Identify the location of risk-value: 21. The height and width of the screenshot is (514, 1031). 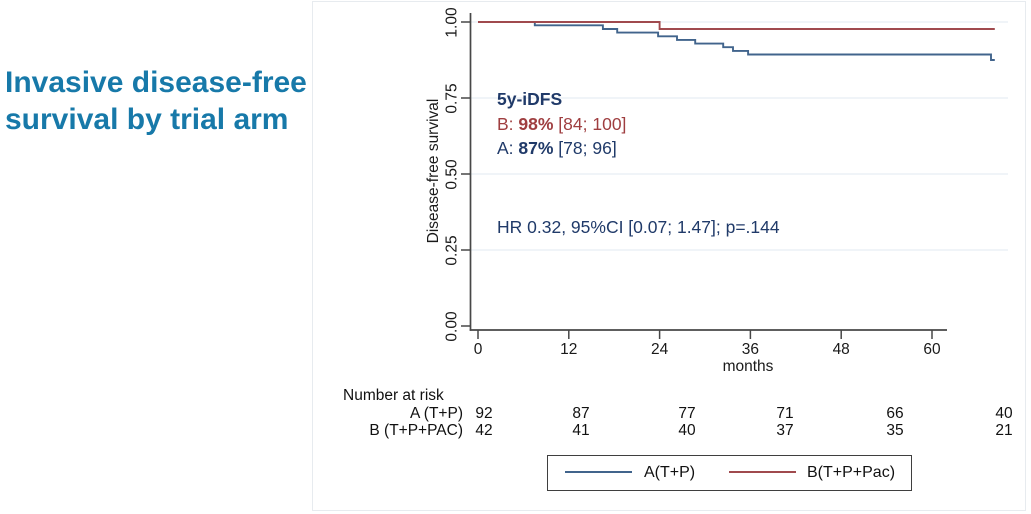
(1004, 430).